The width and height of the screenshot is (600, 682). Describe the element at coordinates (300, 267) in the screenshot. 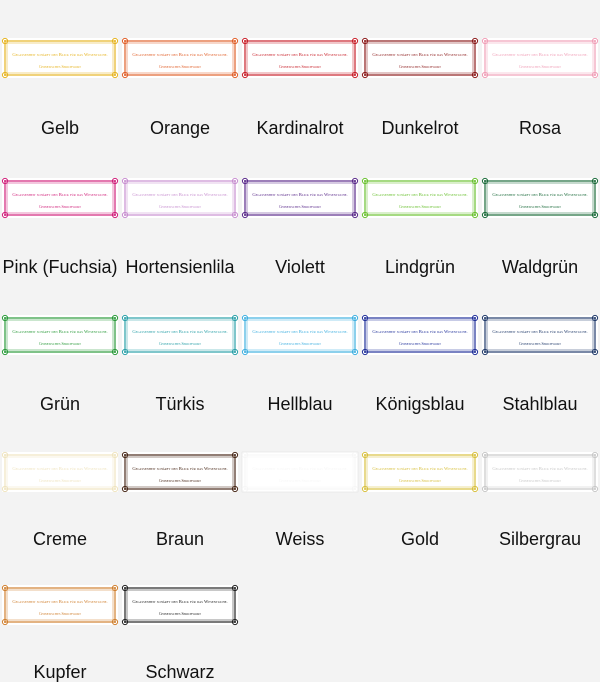

I see `color-label: Violett` at that location.